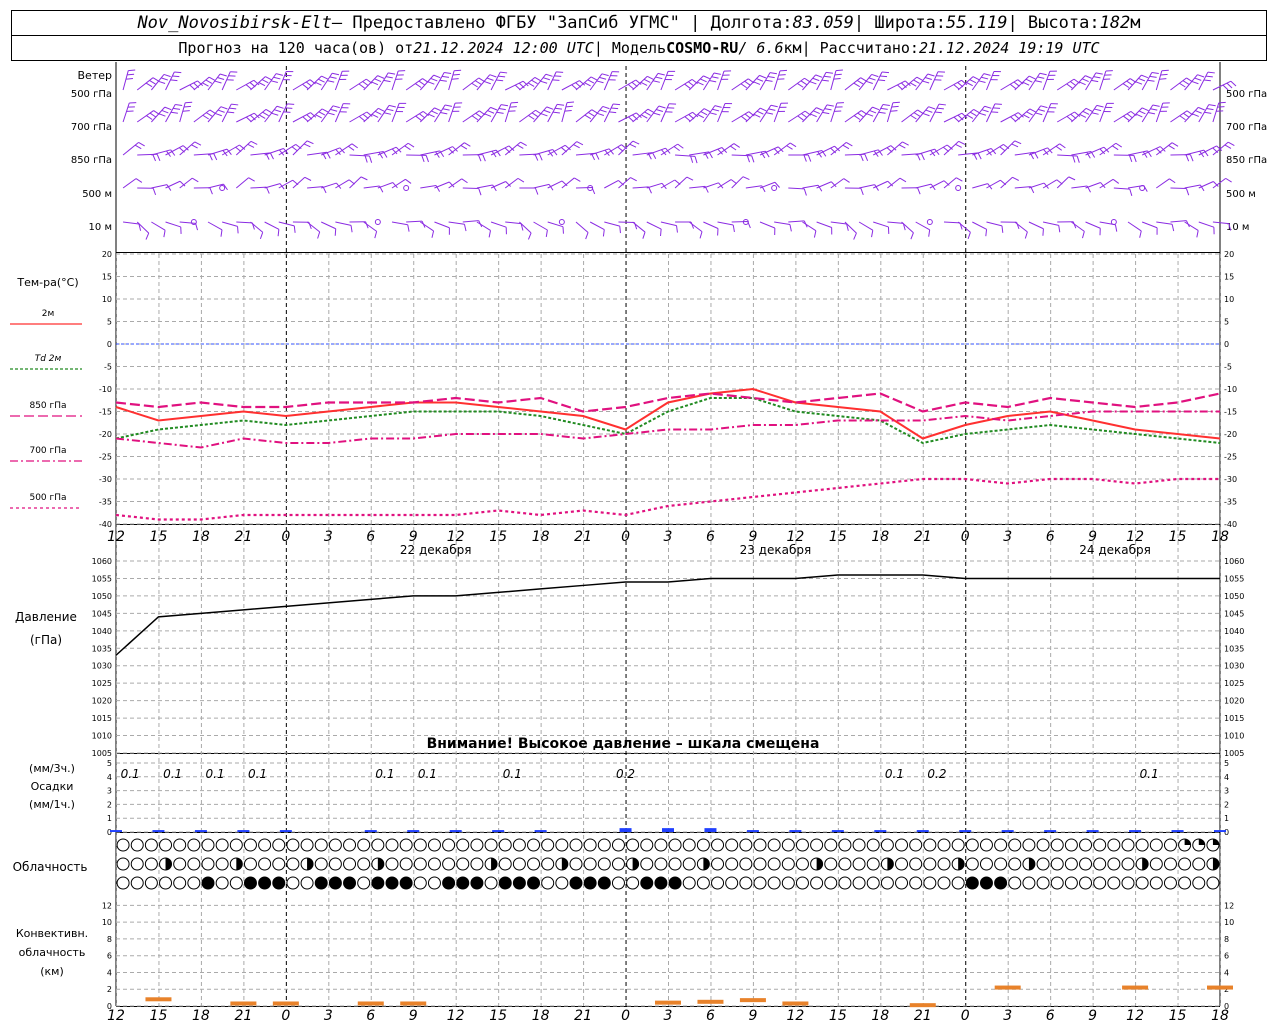 Image resolution: width=1280 pixels, height=1024 pixels. What do you see at coordinates (243, 1003) in the screenshot?
I see `conv-cloud-bar` at bounding box center [243, 1003].